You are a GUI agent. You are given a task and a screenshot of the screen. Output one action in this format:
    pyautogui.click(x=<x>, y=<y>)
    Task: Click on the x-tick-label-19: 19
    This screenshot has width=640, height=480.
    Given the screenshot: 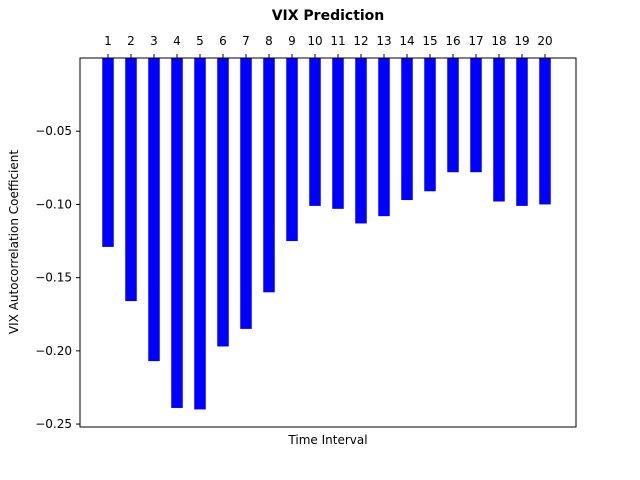 What is the action you would take?
    pyautogui.click(x=521, y=41)
    